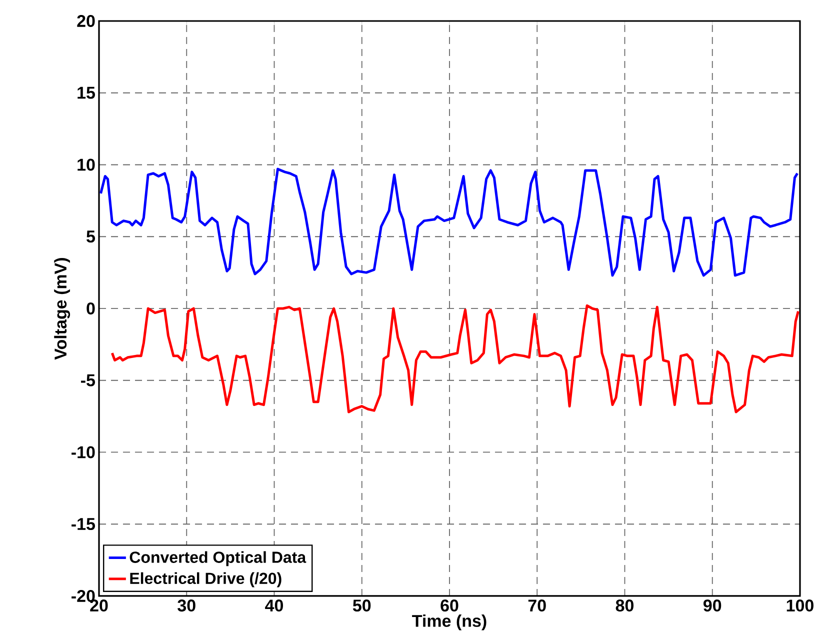 This screenshot has width=833, height=636. I want to click on x-tick-label: 90, so click(713, 606).